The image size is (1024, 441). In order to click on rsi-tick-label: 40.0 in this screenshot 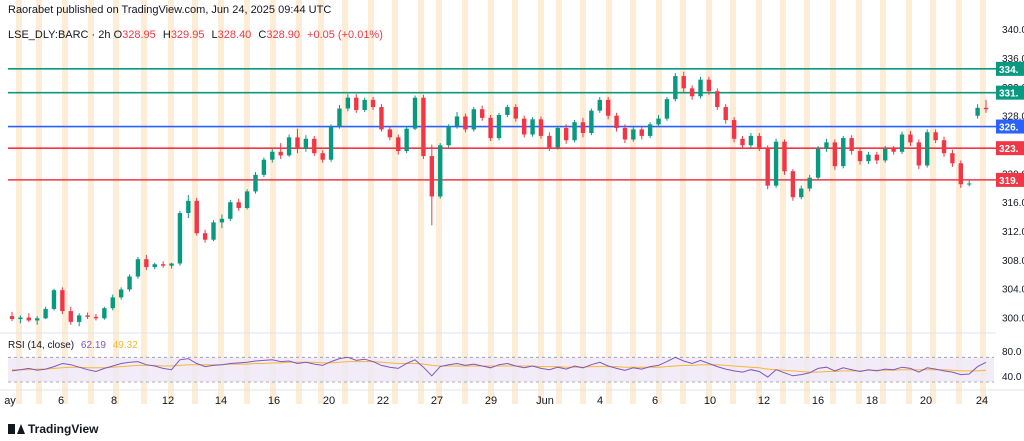, I will do `click(1012, 377)`.